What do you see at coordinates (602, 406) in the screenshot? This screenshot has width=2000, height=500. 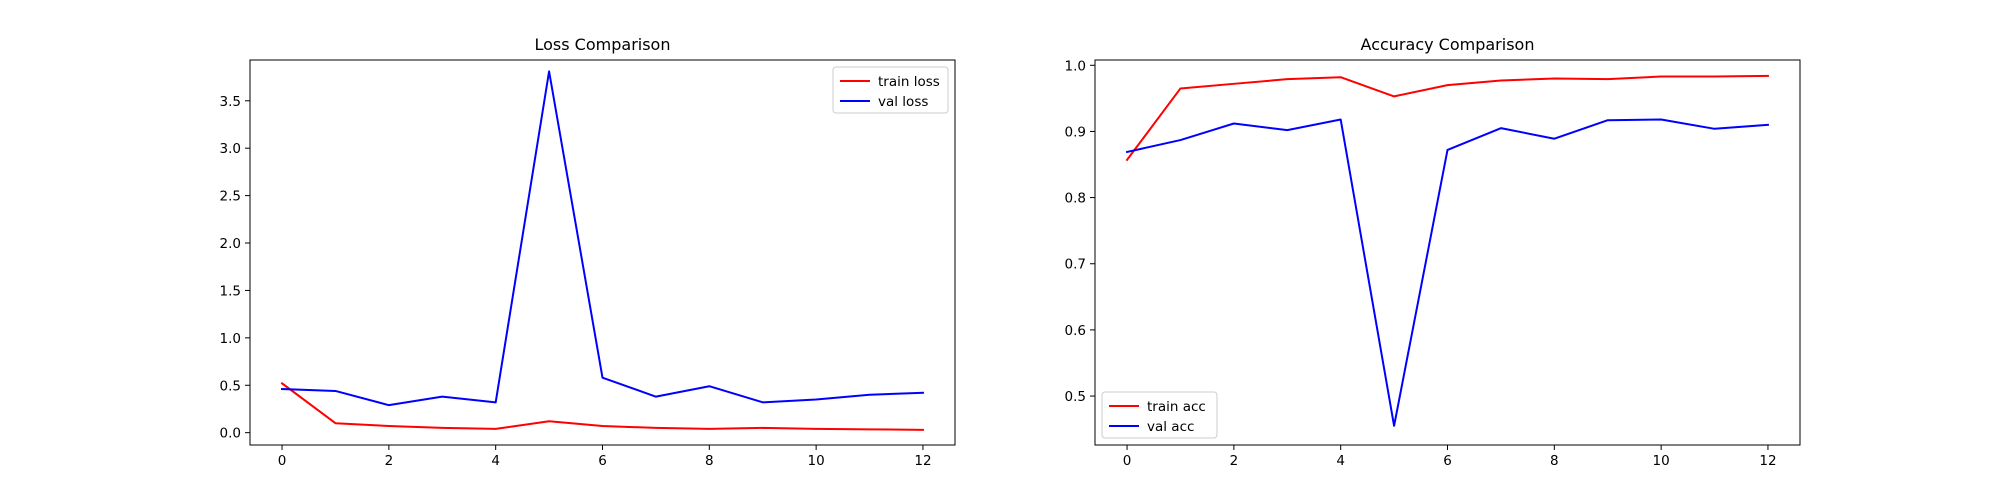 I see `series-line-train-loss` at bounding box center [602, 406].